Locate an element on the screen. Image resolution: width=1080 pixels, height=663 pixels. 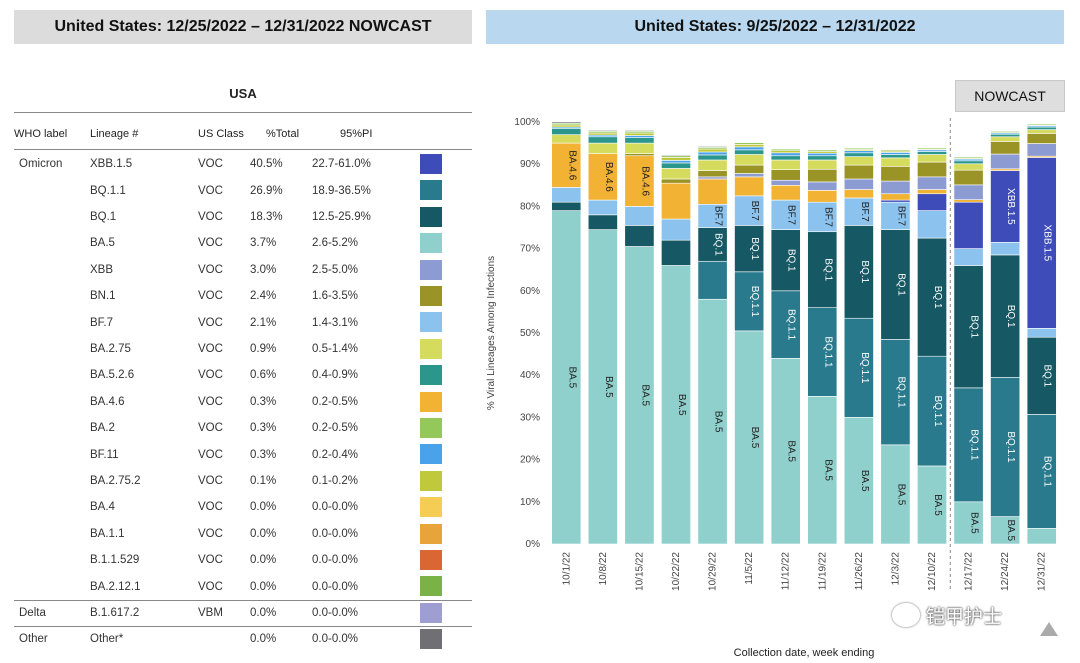
header-who-label: WHO label is located at coordinates (41, 134).